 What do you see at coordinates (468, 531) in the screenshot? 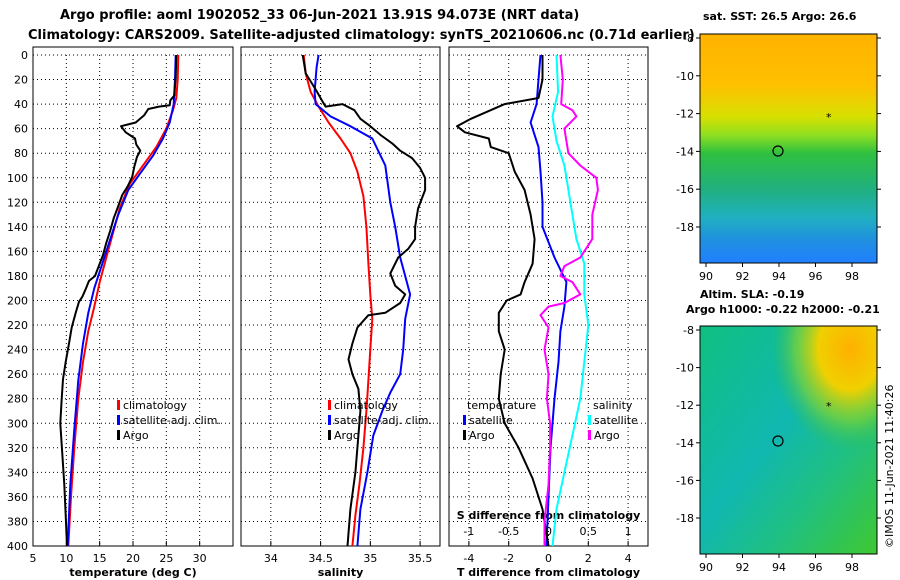
I see `x2-tick-label: -1` at bounding box center [468, 531].